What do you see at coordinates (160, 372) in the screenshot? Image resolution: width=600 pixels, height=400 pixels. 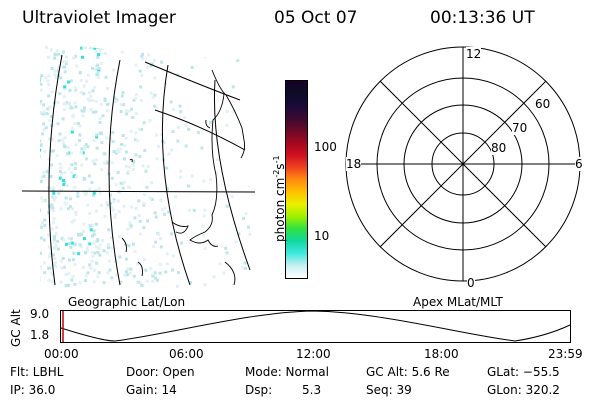 I see `info-door: Door: Open` at bounding box center [160, 372].